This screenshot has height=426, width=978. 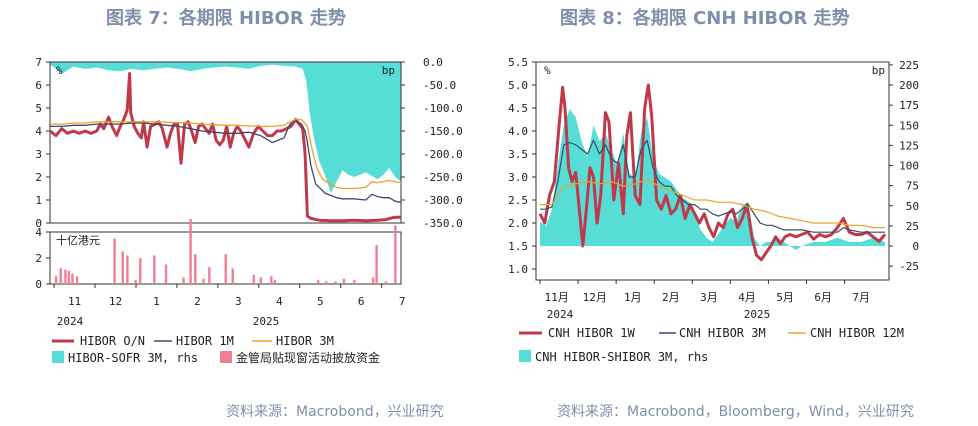 What do you see at coordinates (747, 297) in the screenshot?
I see `x-tick-label: 4月` at bounding box center [747, 297].